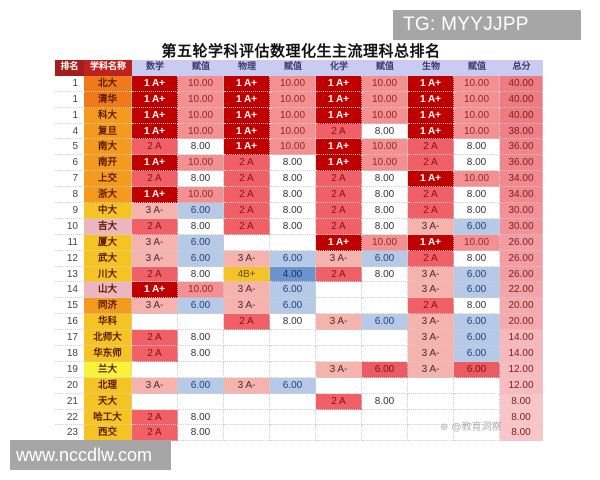 Image resolution: width=600 pixels, height=480 pixels. I want to click on rank-cell: 9, so click(69, 211).